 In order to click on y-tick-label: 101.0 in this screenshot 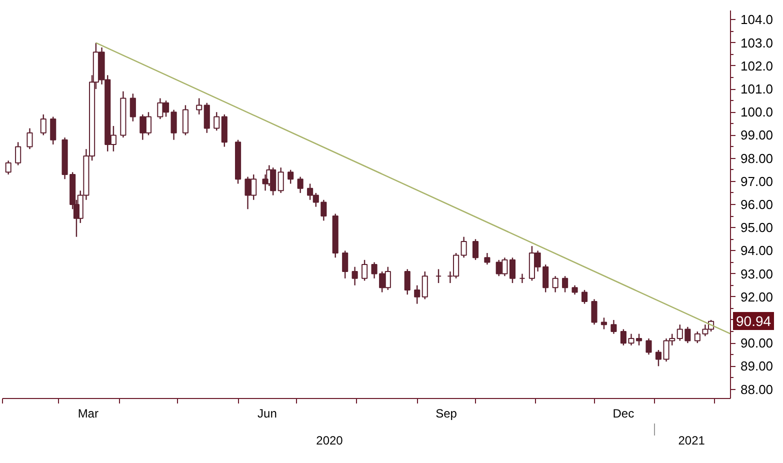, I will do `click(757, 89)`.